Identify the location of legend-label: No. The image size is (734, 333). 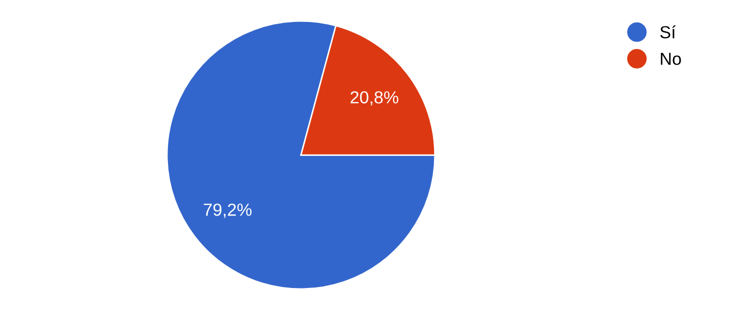
(670, 58).